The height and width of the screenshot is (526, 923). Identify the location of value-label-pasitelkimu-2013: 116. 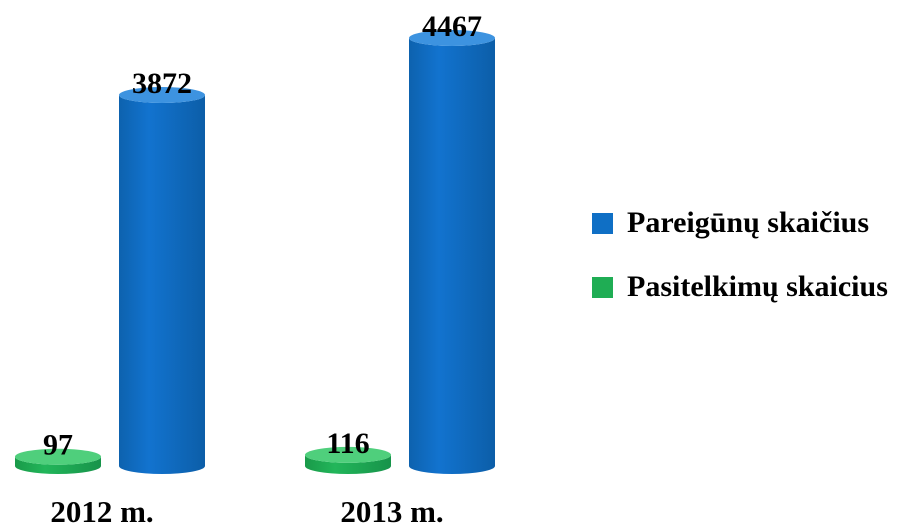
(347, 443).